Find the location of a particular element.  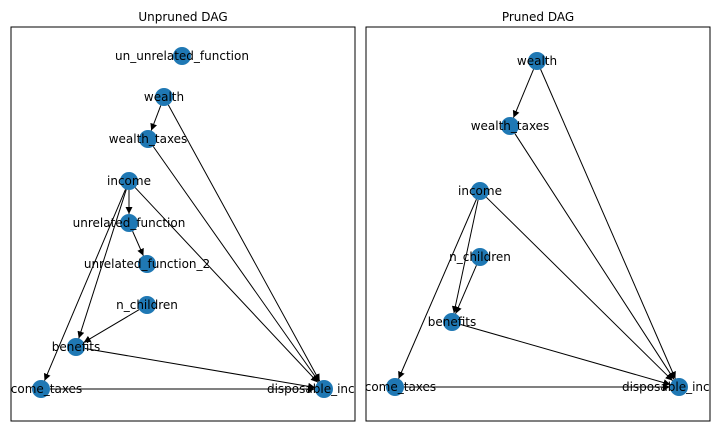

unpruned-edge-income-to-benefits is located at coordinates (102, 264).